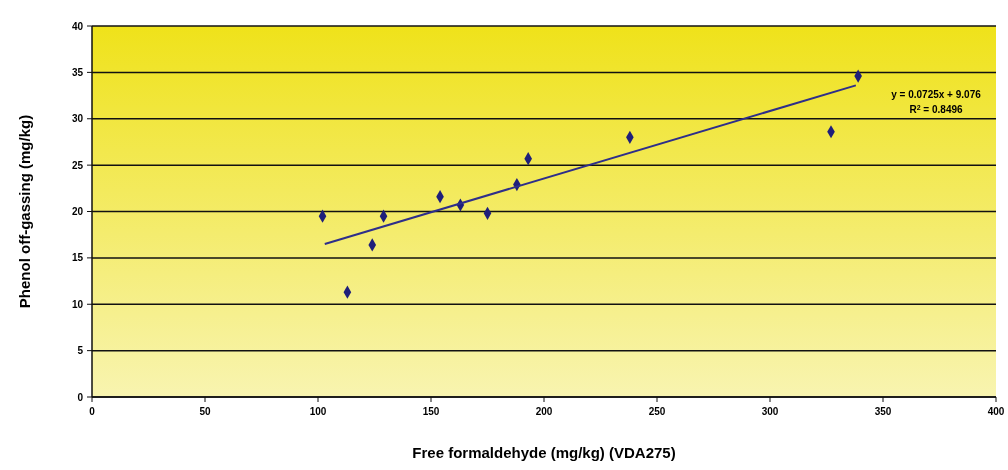 This screenshot has width=1008, height=470. Describe the element at coordinates (205, 411) in the screenshot. I see `x-tick-label: 50` at that location.